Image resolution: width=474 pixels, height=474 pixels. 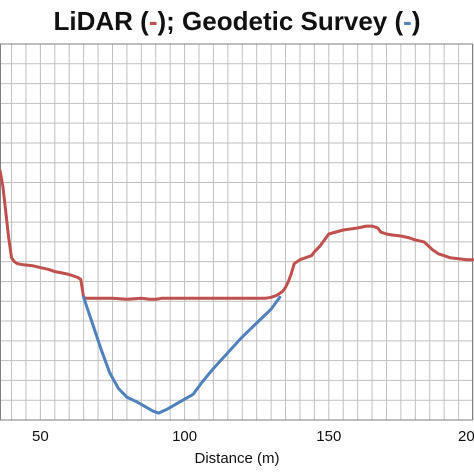 I want to click on chart-title-part-4: ), so click(x=416, y=21).